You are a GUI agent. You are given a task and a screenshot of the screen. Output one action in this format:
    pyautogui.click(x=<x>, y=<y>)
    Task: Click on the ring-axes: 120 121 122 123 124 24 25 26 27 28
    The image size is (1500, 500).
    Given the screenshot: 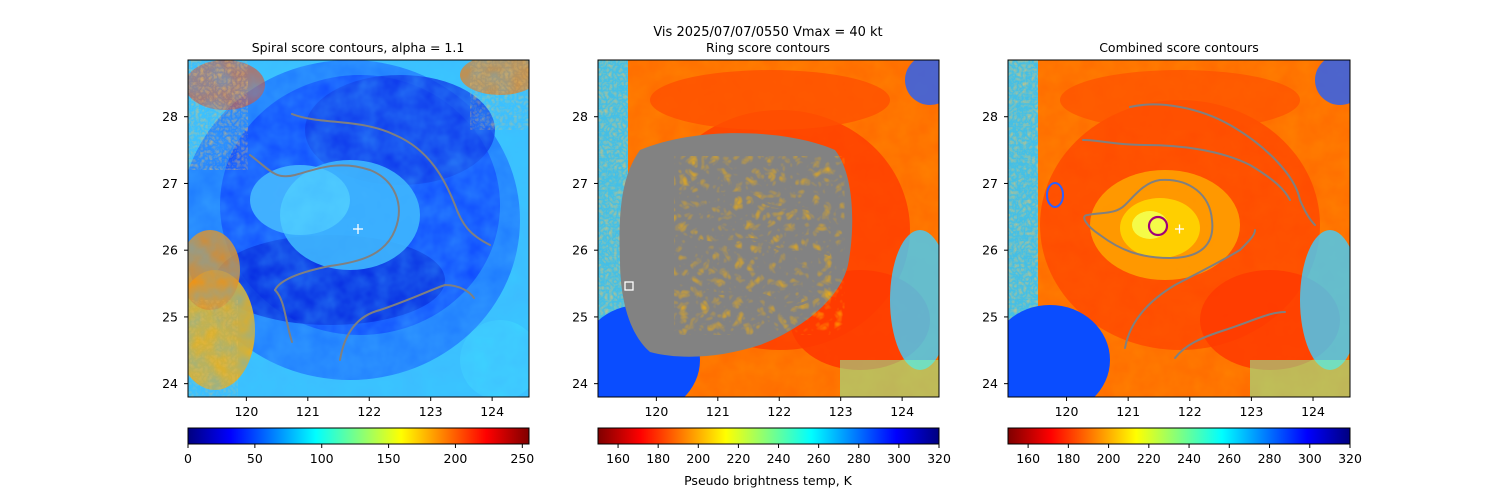 What is the action you would take?
    pyautogui.click(x=743, y=264)
    